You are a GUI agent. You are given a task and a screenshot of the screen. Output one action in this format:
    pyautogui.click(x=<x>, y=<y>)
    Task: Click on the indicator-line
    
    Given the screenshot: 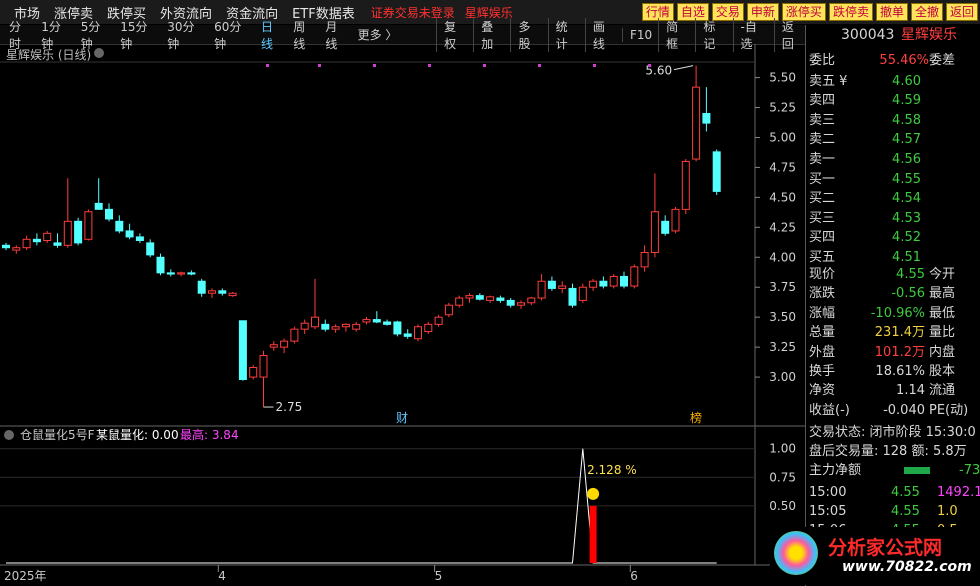 What is the action you would take?
    pyautogui.click(x=361, y=506)
    